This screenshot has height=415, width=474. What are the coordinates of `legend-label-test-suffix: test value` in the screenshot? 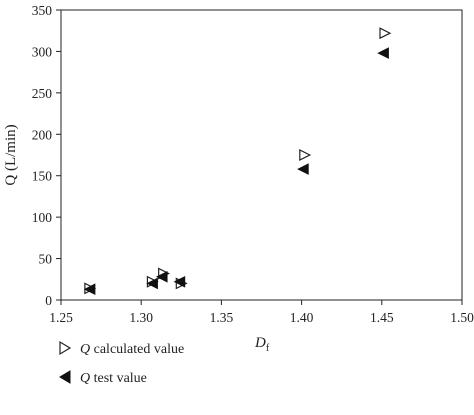 It's located at (118, 378).